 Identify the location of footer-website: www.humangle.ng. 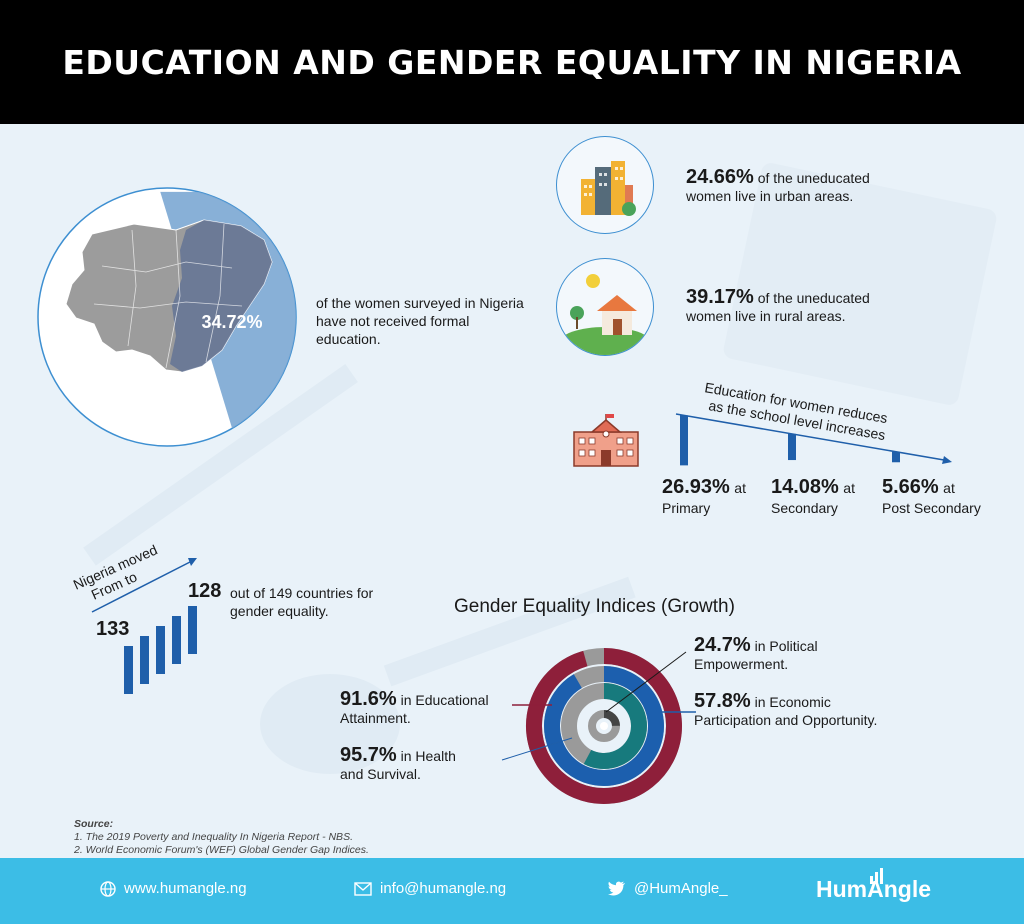
(173, 888).